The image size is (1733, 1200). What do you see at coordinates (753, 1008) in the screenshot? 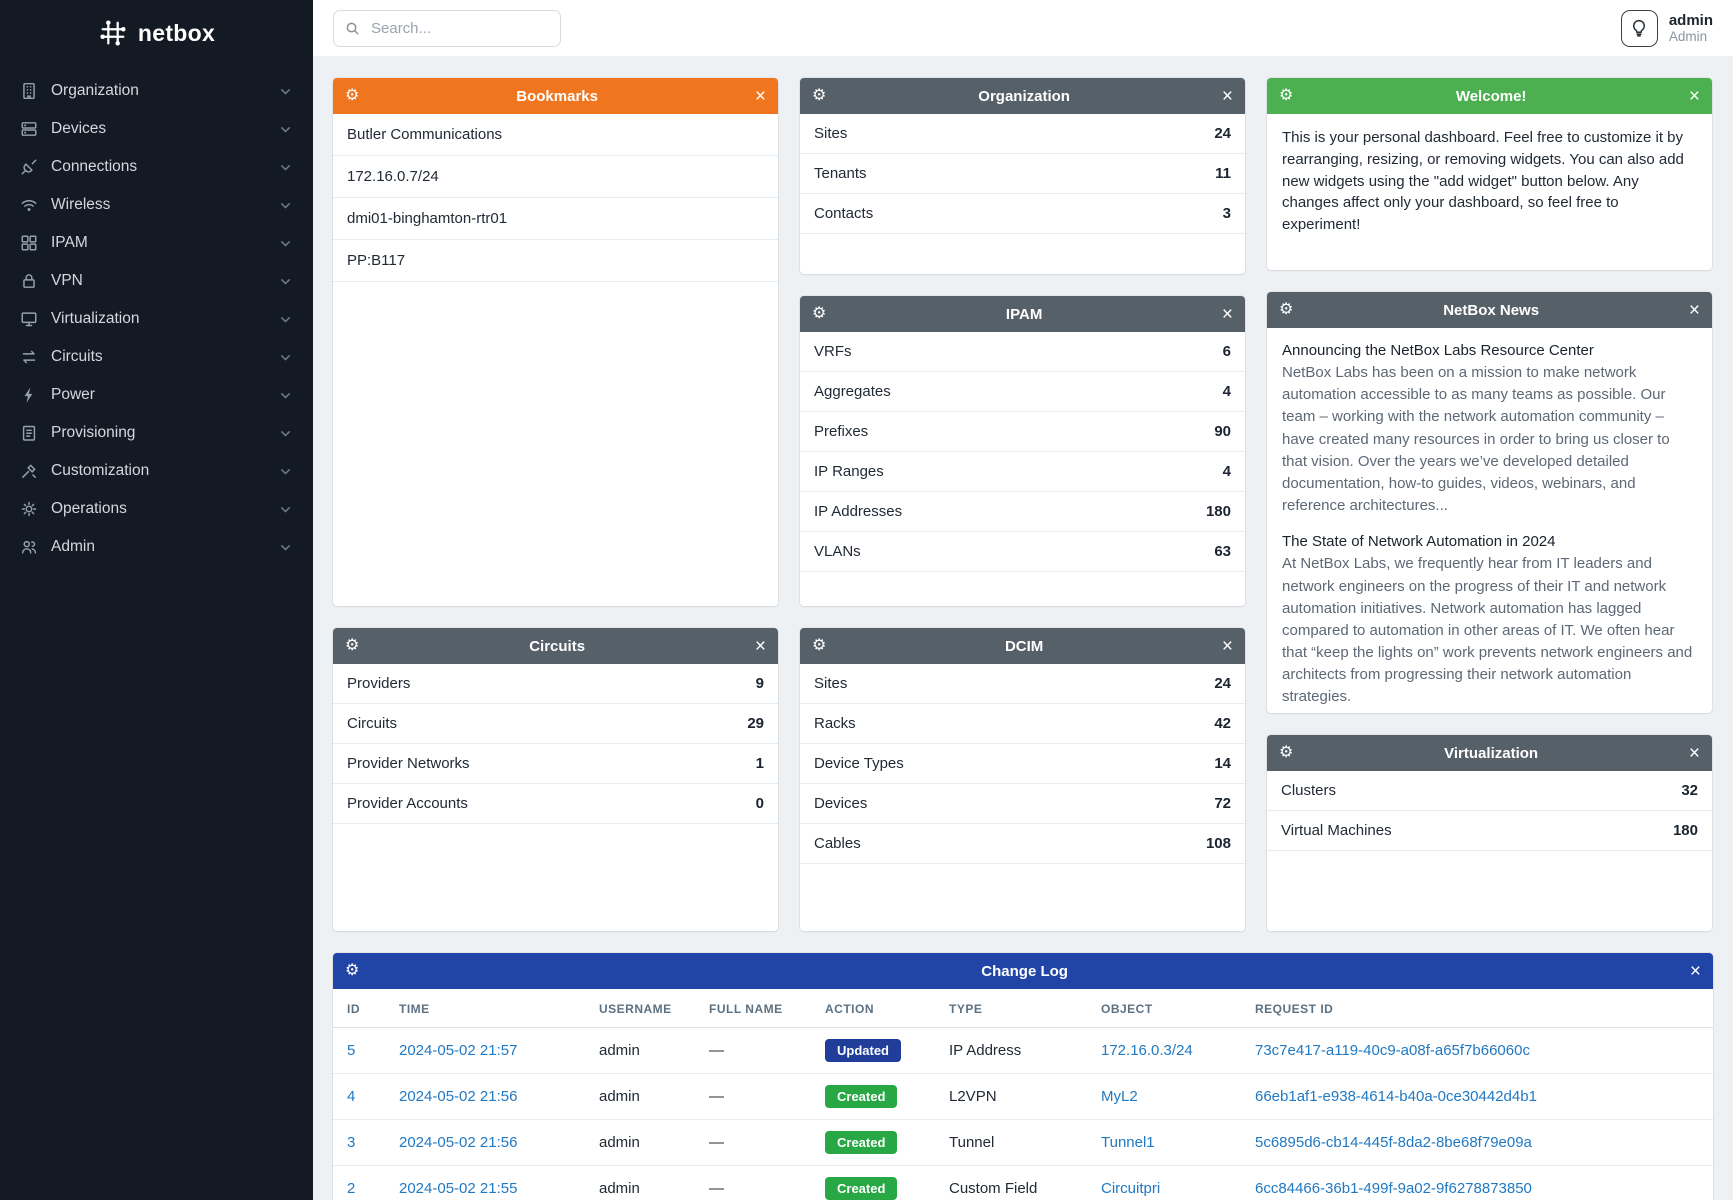
I see `column-header-full-name: FULL NAME` at bounding box center [753, 1008].